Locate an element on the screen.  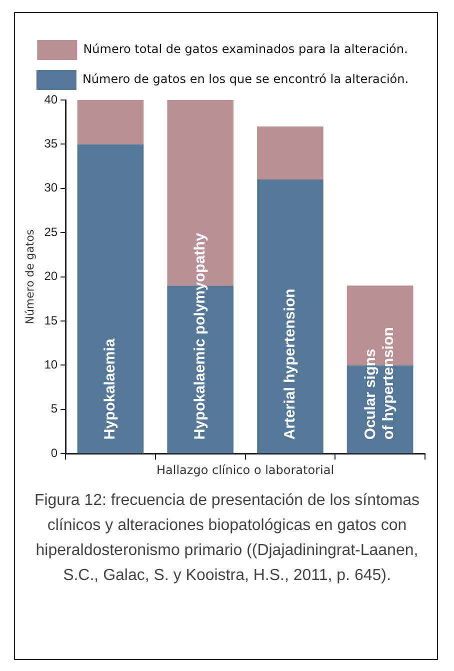
y-tick-label: 25 is located at coordinates (51, 231).